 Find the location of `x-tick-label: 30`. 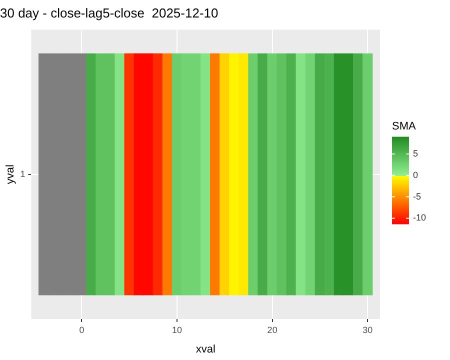

x-tick-label: 30 is located at coordinates (367, 329).